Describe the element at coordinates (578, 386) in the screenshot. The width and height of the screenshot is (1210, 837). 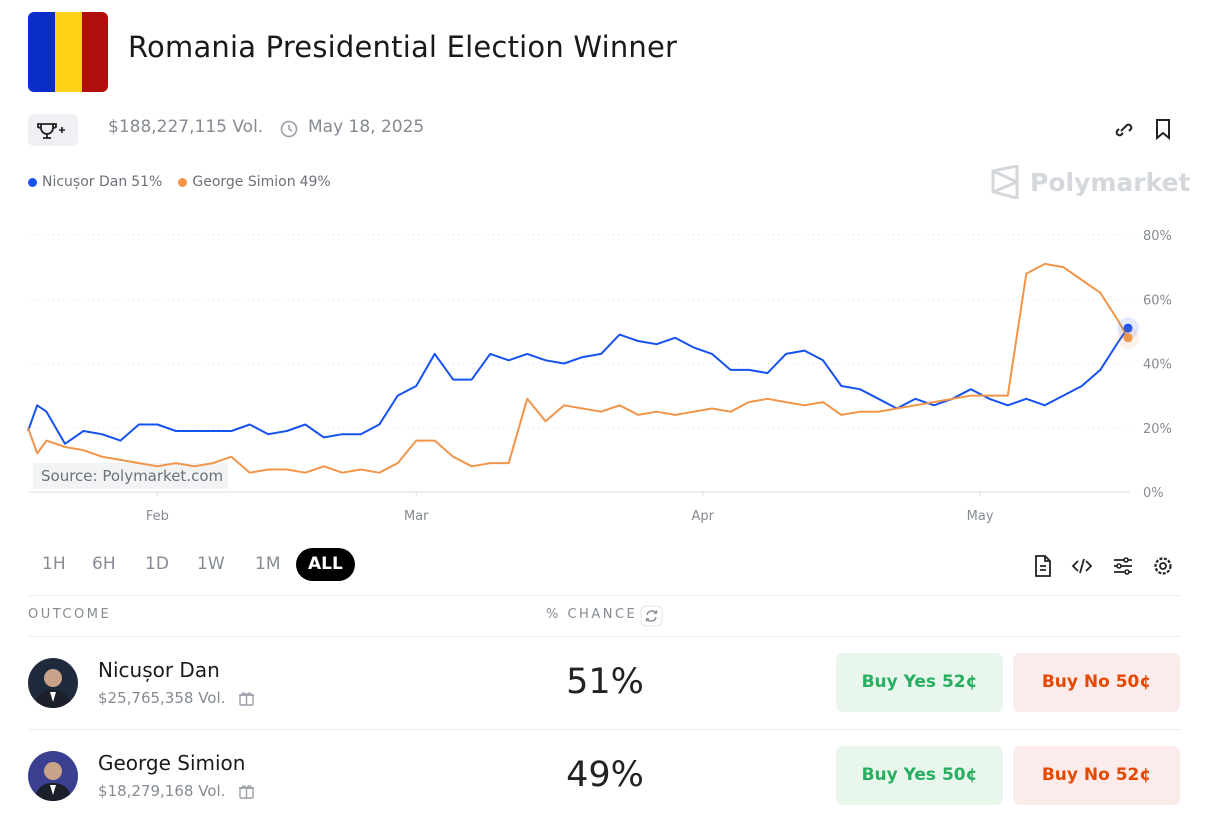
I see `series-line` at that location.